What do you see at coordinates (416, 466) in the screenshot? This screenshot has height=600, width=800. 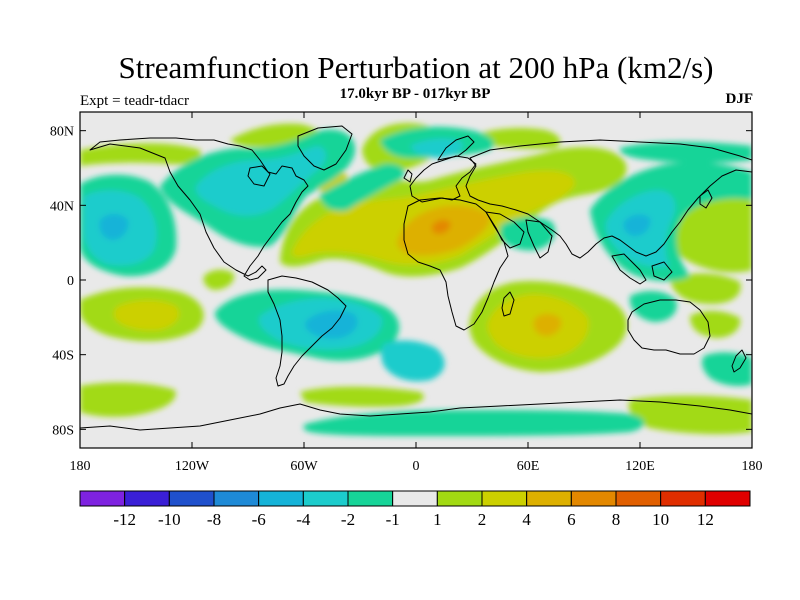 I see `x-tick-label: 0` at bounding box center [416, 466].